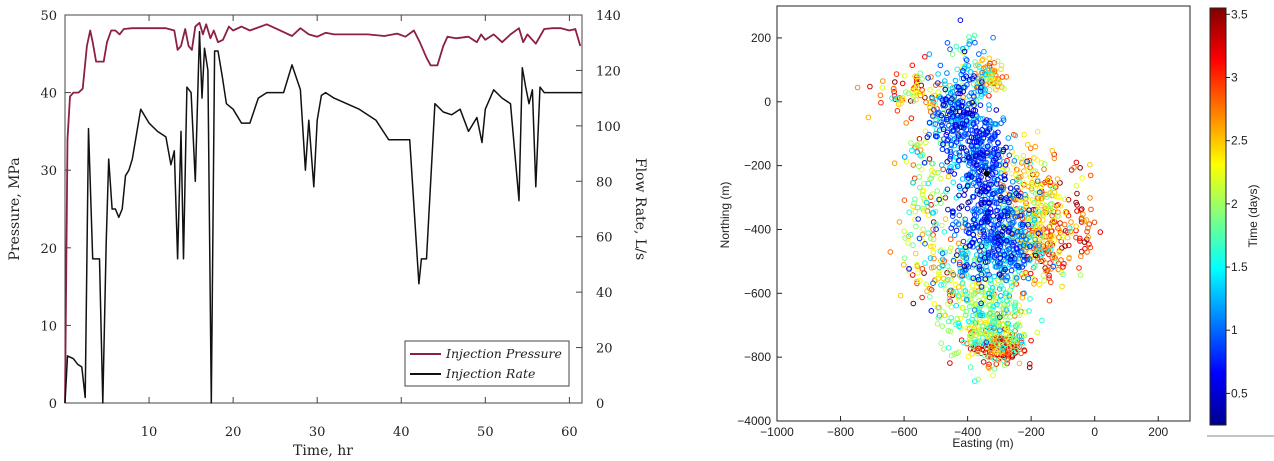 The image size is (1274, 461). What do you see at coordinates (840, 432) in the screenshot?
I see `easting-tick-label: −800` at bounding box center [840, 432].